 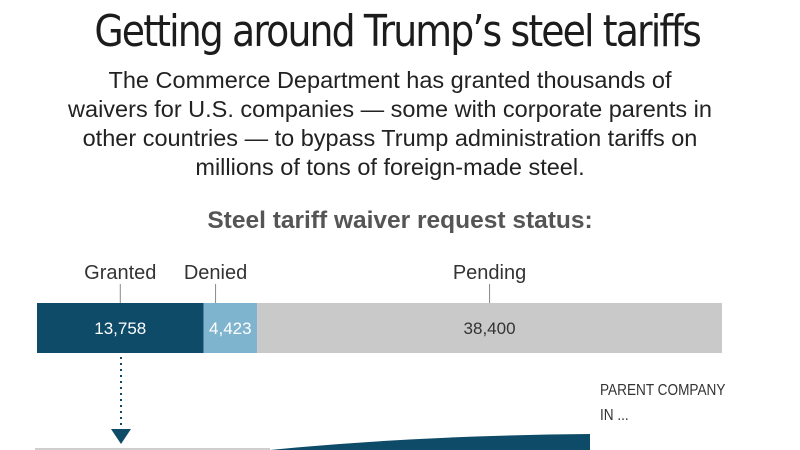 What do you see at coordinates (430, 442) in the screenshot?
I see `lower-panel-band` at bounding box center [430, 442].